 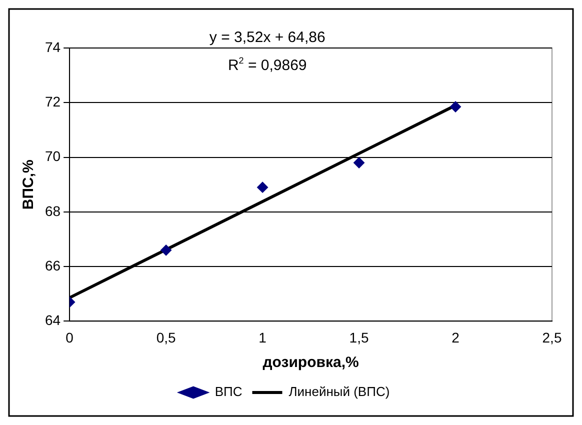 I want to click on legend-label: ВПС, so click(x=228, y=392).